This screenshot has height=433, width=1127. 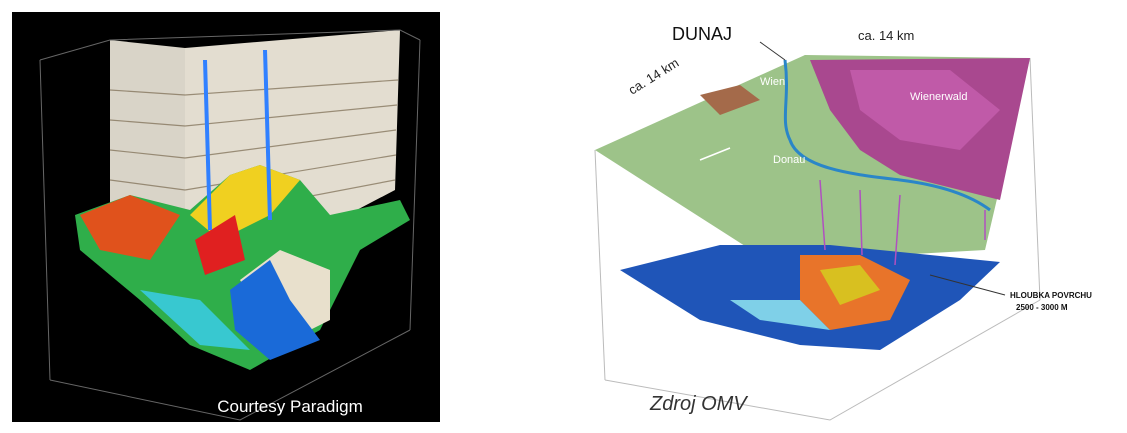 What do you see at coordinates (938, 97) in the screenshot?
I see `label-wienerwald: Wienerwald` at bounding box center [938, 97].